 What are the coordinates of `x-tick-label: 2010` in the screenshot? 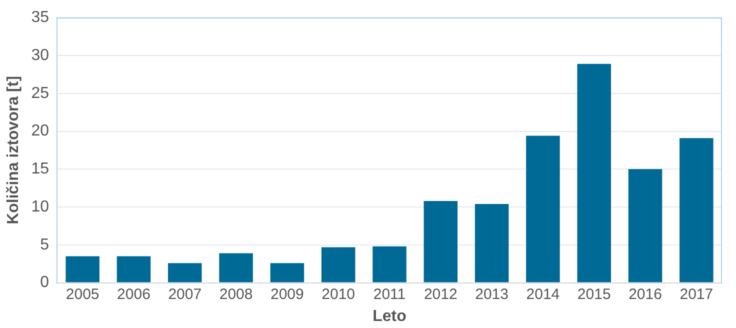 It's located at (339, 294).